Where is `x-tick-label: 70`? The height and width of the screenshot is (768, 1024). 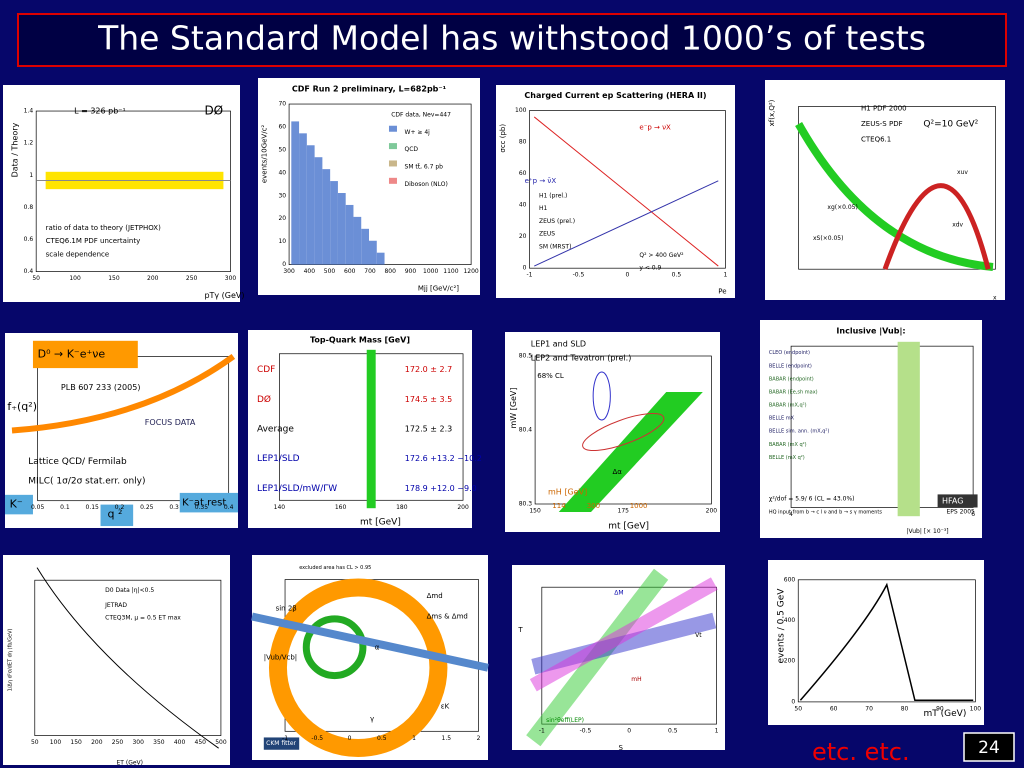 x-tick-label: 70 is located at coordinates (869, 708).